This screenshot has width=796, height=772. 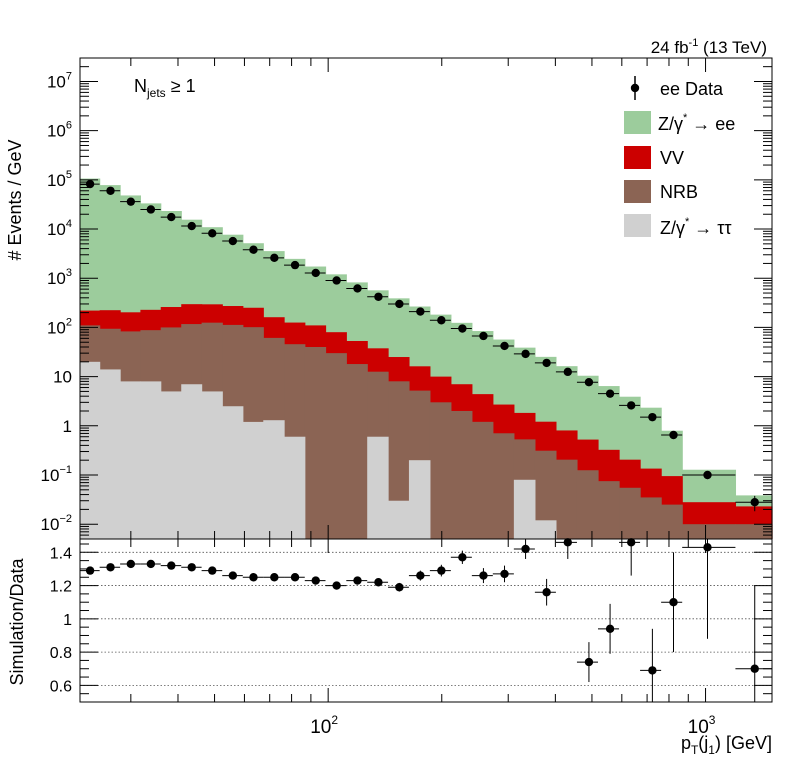 What do you see at coordinates (67, 620) in the screenshot?
I see `ratio-tick-label: 1` at bounding box center [67, 620].